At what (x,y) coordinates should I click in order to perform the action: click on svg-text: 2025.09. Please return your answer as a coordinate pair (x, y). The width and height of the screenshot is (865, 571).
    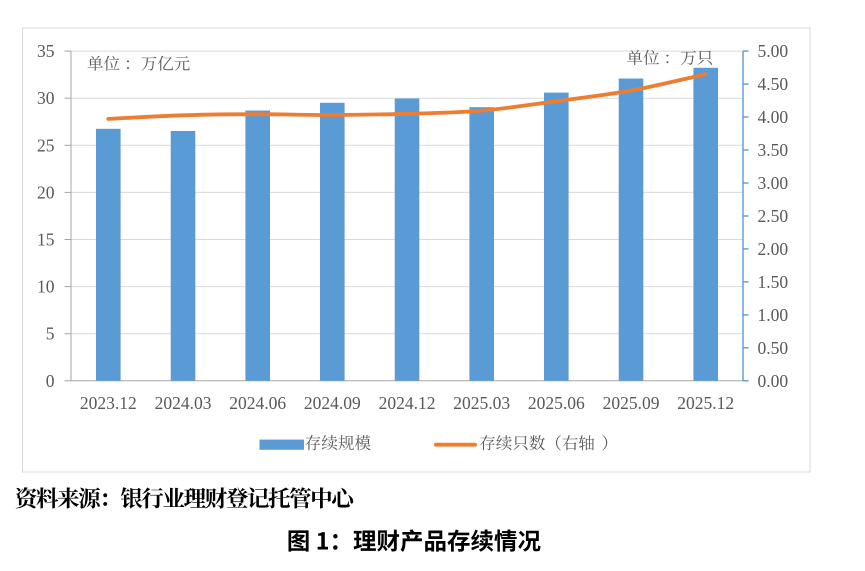
    Looking at the image, I should click on (631, 403).